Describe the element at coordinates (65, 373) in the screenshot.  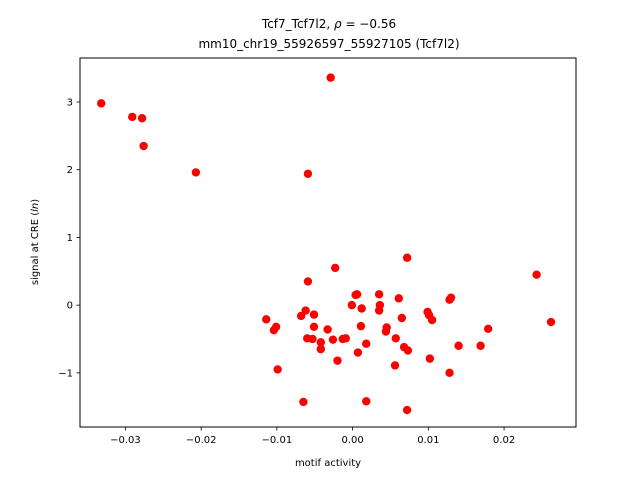
I see `y-tick-label-0: −1` at that location.